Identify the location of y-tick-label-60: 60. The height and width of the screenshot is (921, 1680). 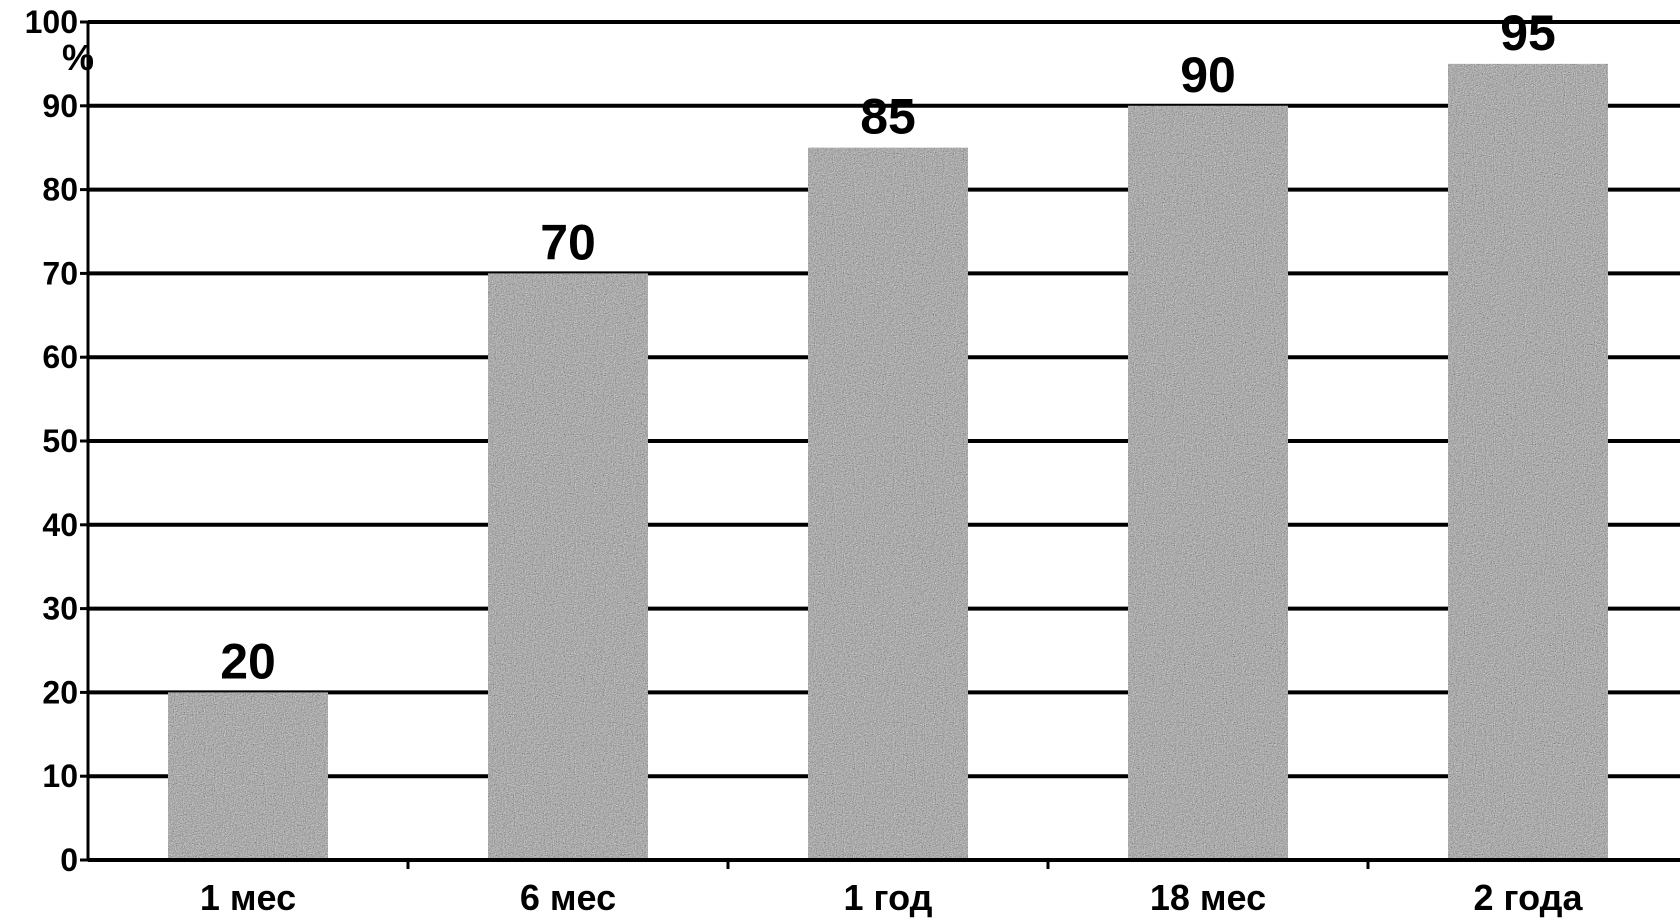
(60, 357).